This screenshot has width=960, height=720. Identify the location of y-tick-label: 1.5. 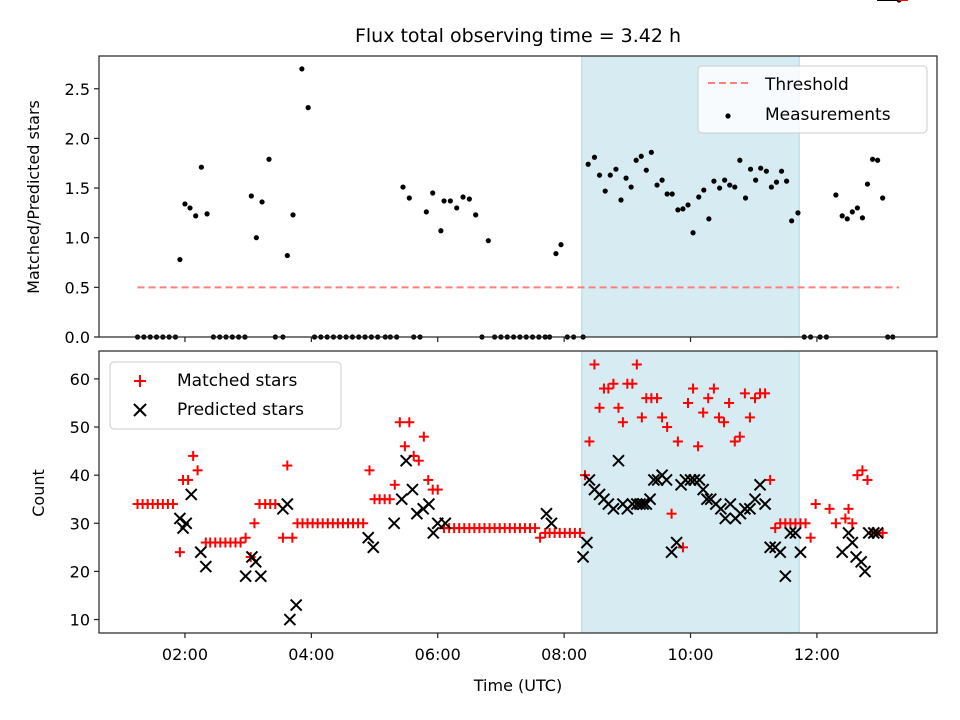
(77, 188).